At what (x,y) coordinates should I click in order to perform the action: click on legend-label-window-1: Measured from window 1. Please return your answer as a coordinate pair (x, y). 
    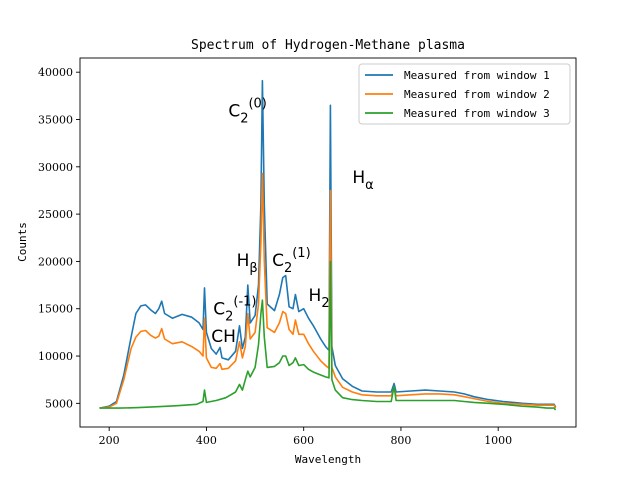
    Looking at the image, I should click on (477, 75).